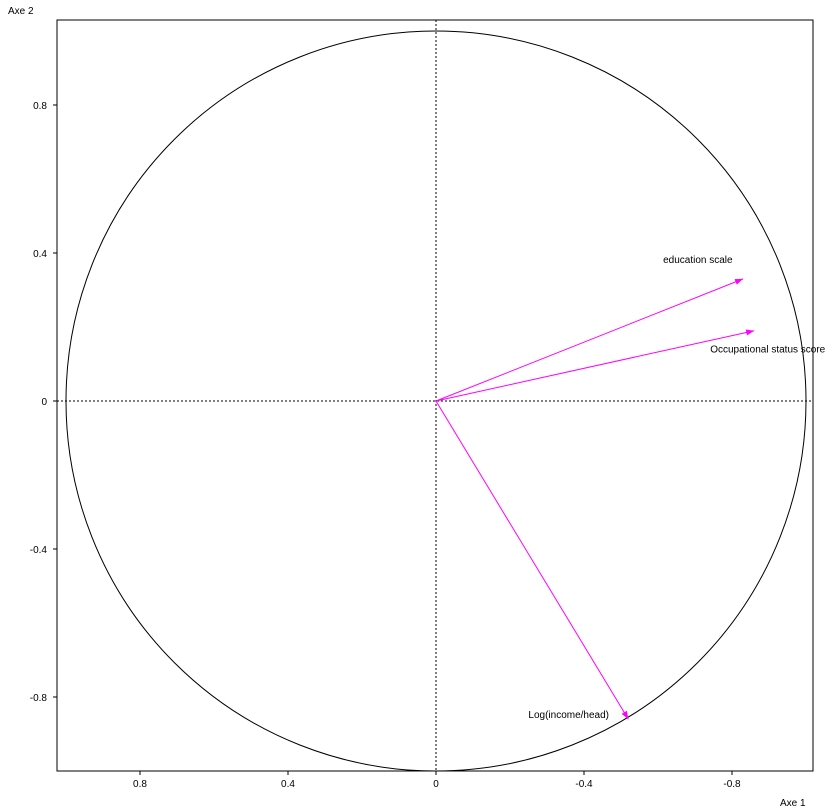 The height and width of the screenshot is (811, 833). I want to click on vector-label: Occupational status score, so click(767, 350).